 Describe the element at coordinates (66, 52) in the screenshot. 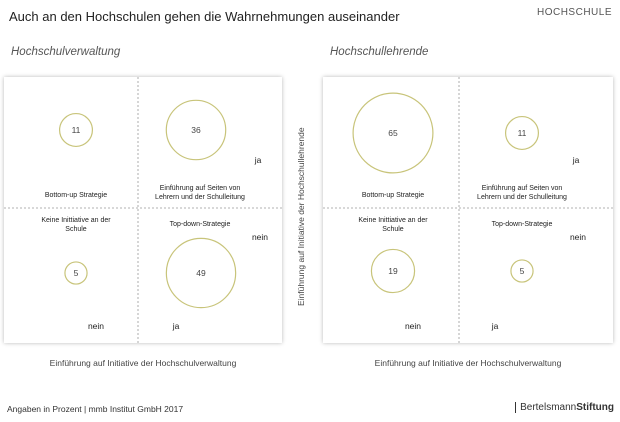

I see `chart-title-left: Hochschulverwaltung` at that location.